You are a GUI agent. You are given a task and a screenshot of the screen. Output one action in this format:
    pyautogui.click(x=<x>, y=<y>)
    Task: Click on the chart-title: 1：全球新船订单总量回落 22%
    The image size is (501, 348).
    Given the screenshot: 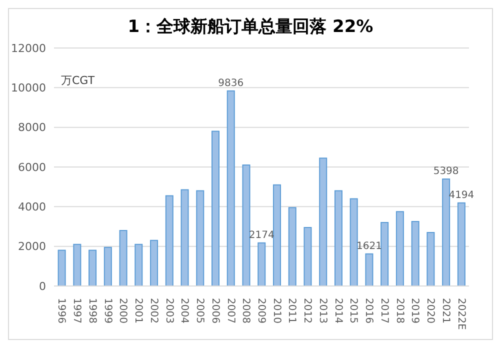 What is the action you would take?
    pyautogui.click(x=250, y=27)
    